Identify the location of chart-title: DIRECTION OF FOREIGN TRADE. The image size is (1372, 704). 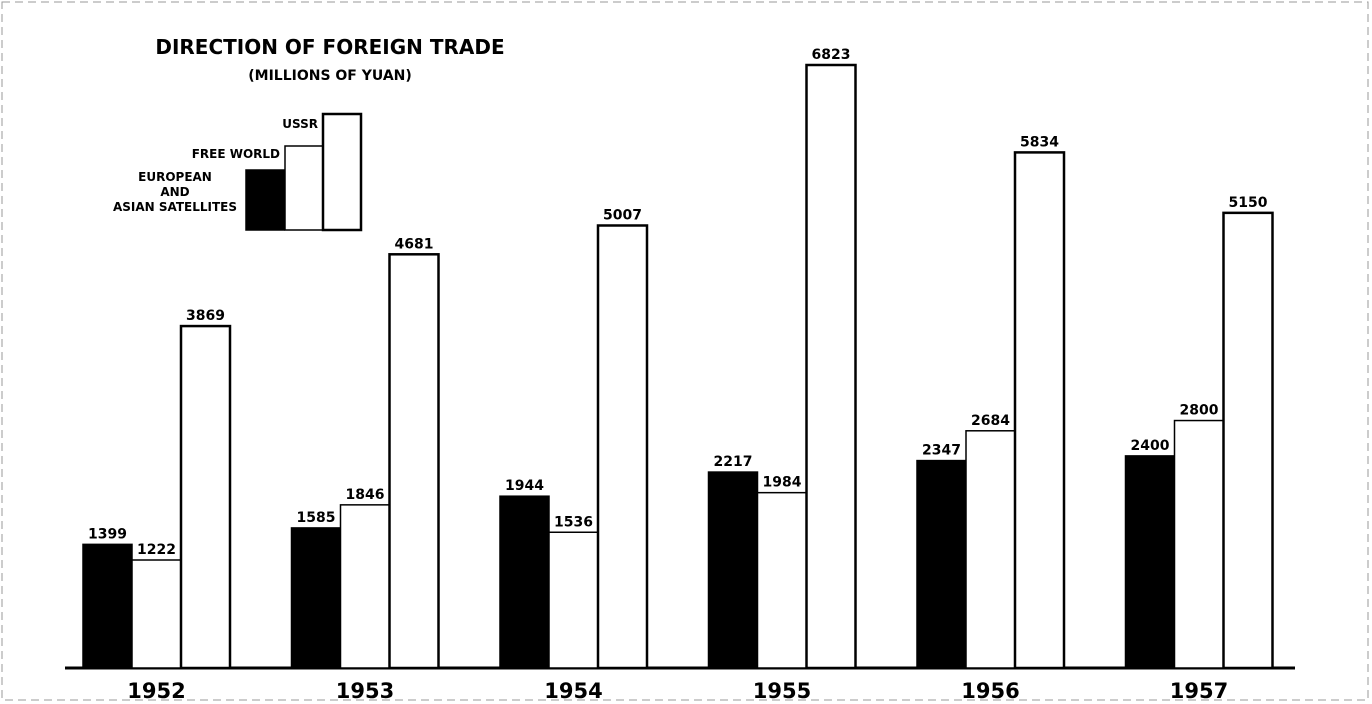
(329, 47).